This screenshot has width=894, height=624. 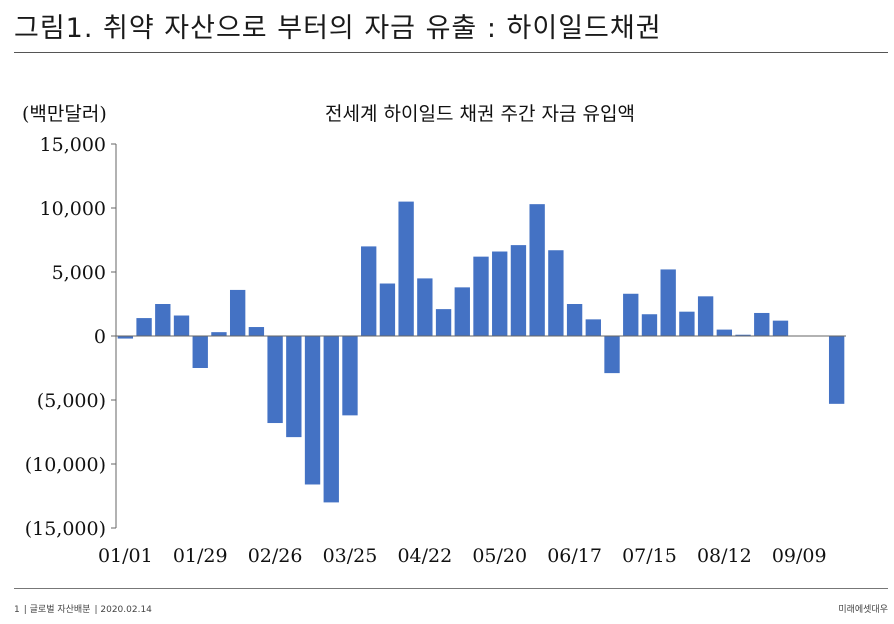 I want to click on footer-info: 1 | 글로벌 자산배분 | 2020.02.14, so click(x=83, y=610).